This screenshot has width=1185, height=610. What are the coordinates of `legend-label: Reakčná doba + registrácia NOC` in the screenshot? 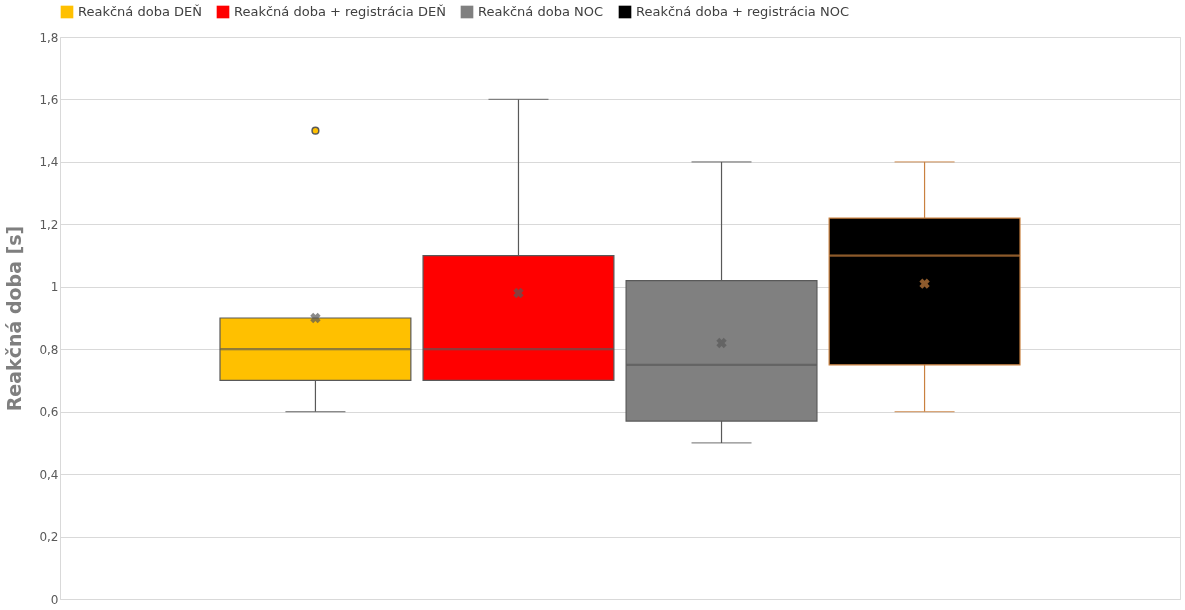 It's located at (743, 11).